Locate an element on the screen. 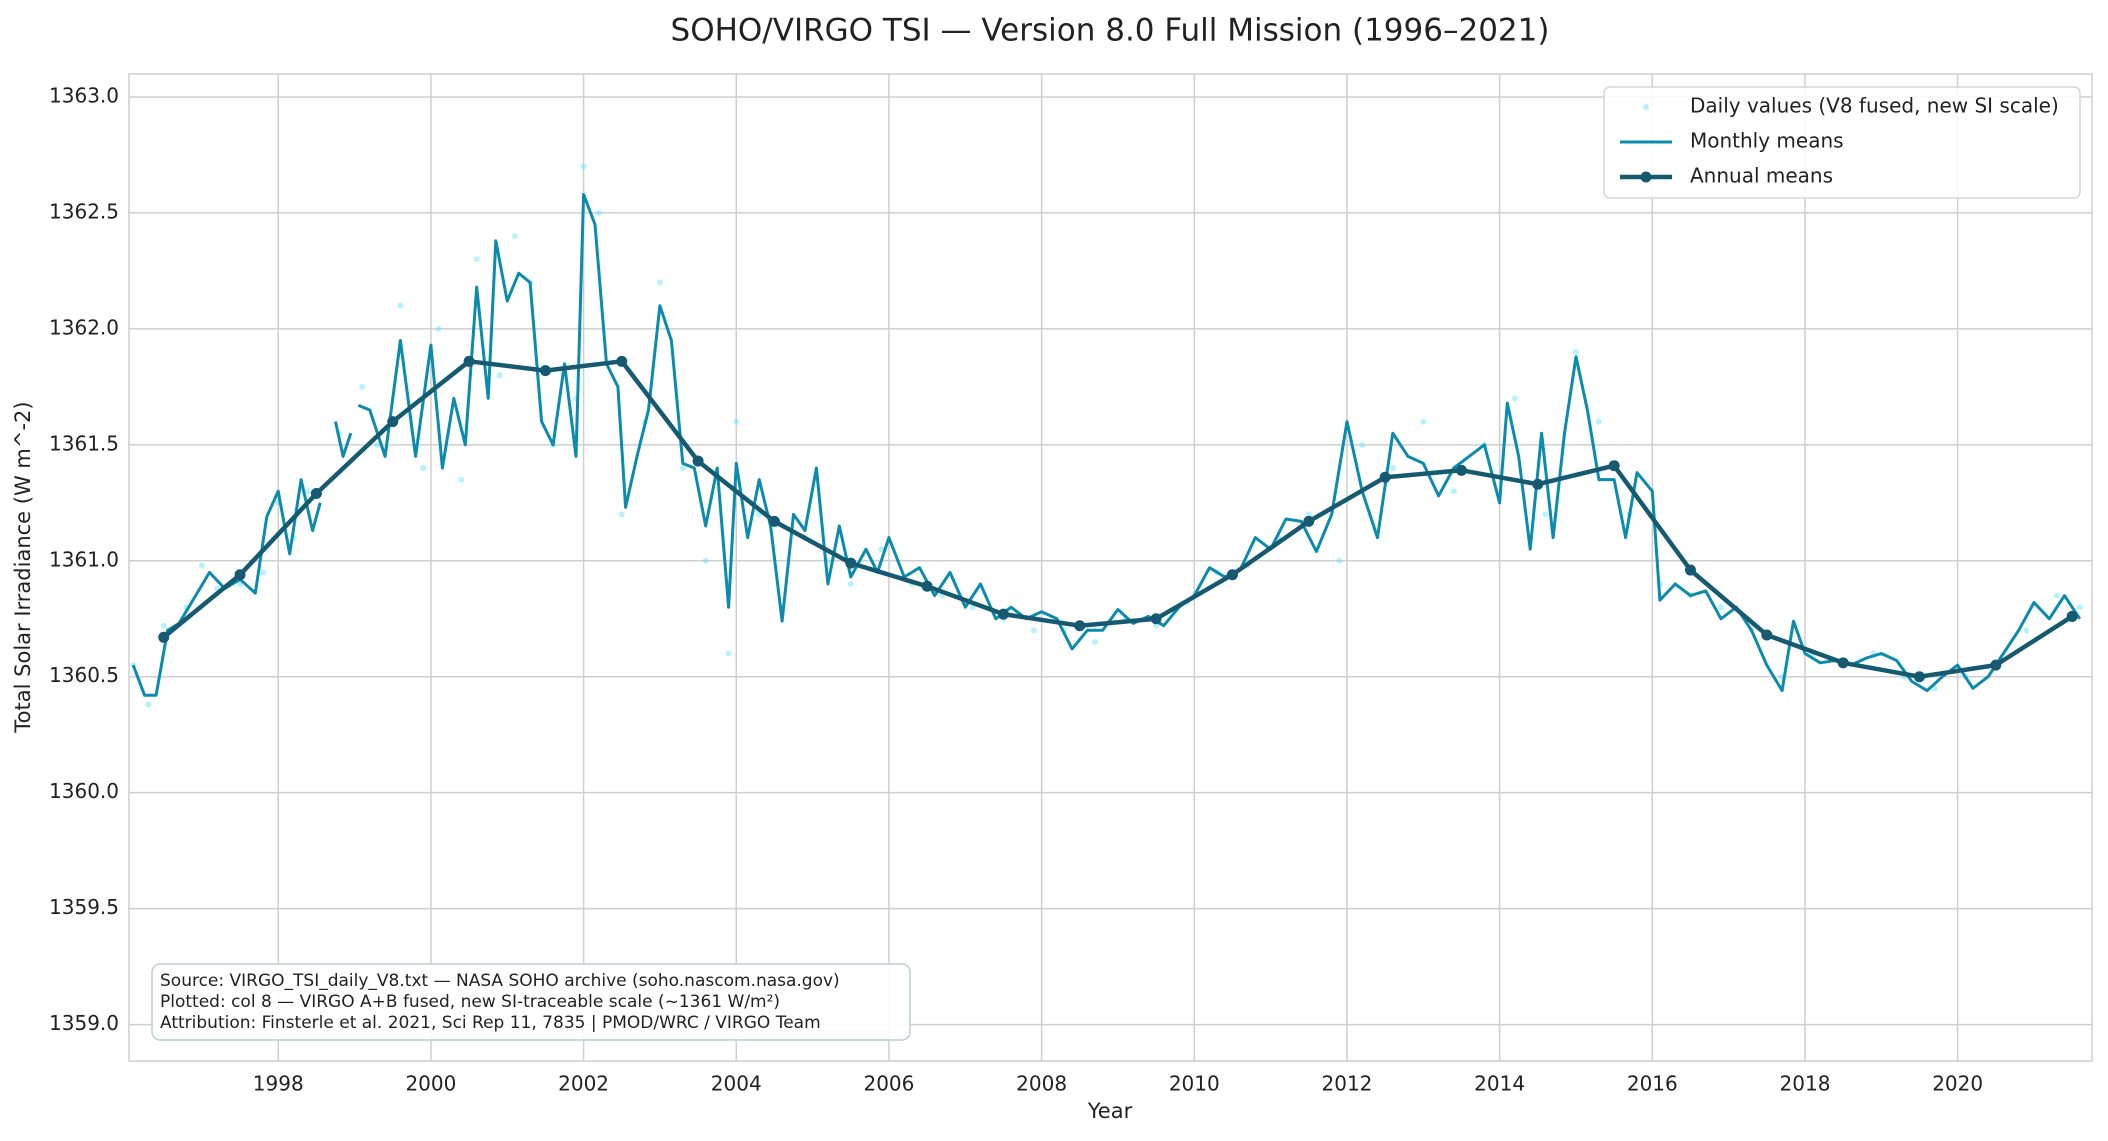 Image resolution: width=2108 pixels, height=1141 pixels. legend-swatch is located at coordinates (1646, 107).